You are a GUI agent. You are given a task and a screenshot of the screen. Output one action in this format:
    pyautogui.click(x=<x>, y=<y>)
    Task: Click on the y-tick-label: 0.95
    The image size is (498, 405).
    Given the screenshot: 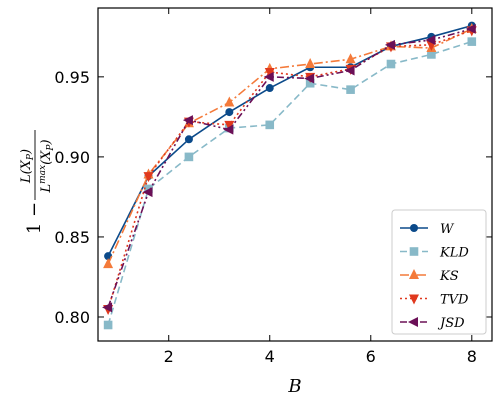 What is the action you would take?
    pyautogui.click(x=72, y=77)
    